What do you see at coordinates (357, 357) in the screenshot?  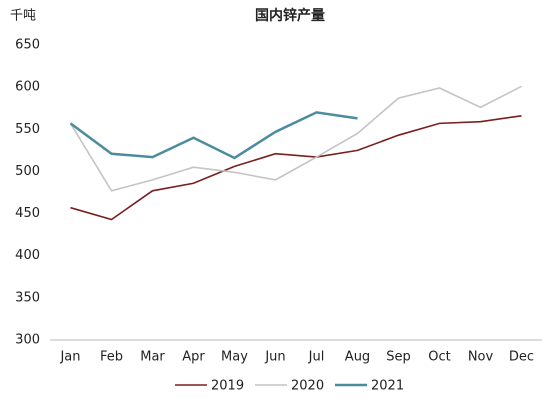 I see `x-tick-label: Aug` at bounding box center [357, 357].